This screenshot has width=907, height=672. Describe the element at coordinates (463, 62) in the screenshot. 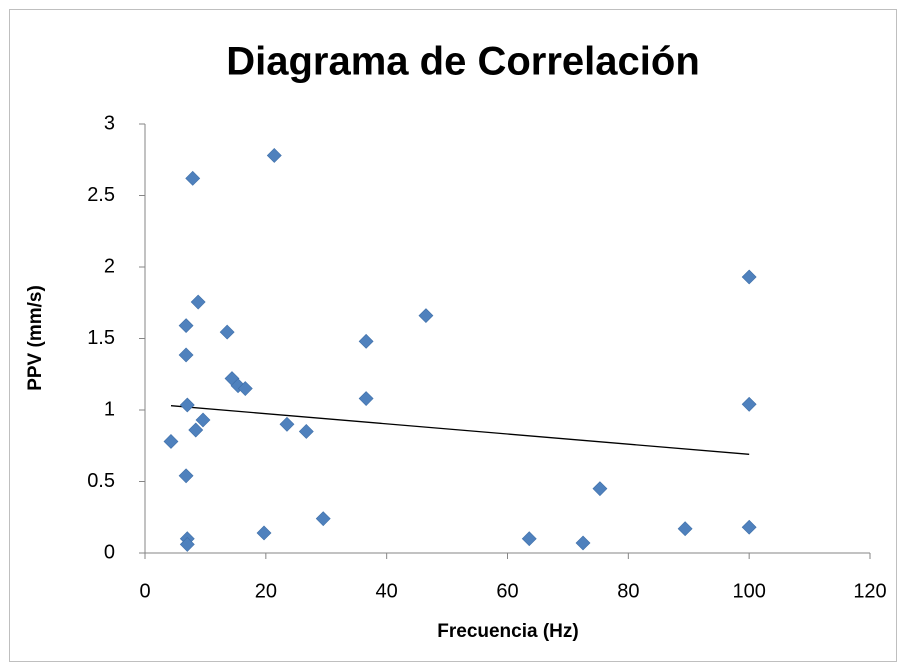

I see `chart-title: Diagrama de Correlación` at that location.